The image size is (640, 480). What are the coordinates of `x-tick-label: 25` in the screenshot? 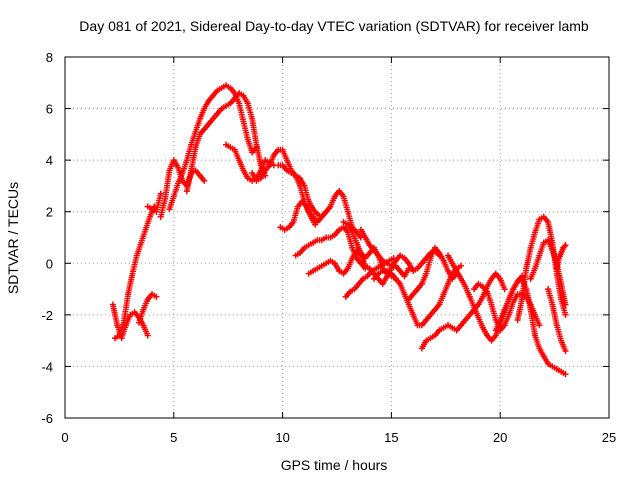 It's located at (609, 437).